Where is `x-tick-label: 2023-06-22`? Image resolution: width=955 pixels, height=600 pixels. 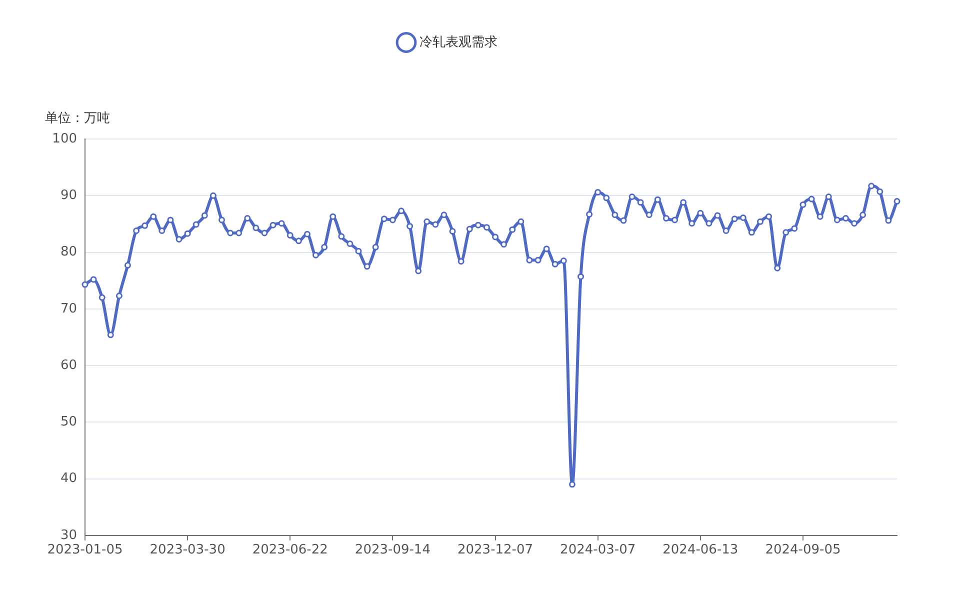
x-tick-label: 2023-06-22 is located at coordinates (290, 550).